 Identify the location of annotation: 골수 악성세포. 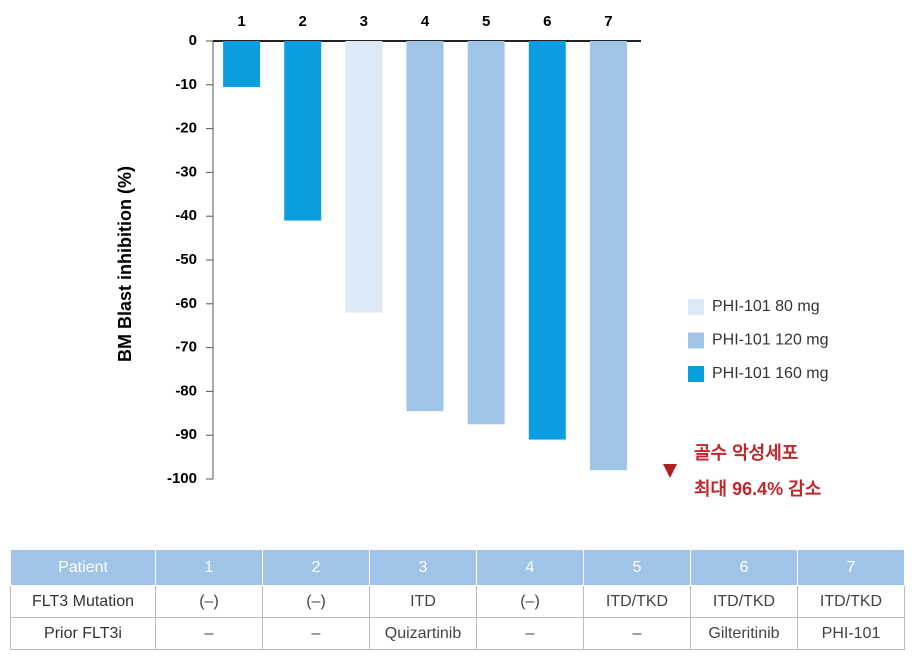
(746, 453).